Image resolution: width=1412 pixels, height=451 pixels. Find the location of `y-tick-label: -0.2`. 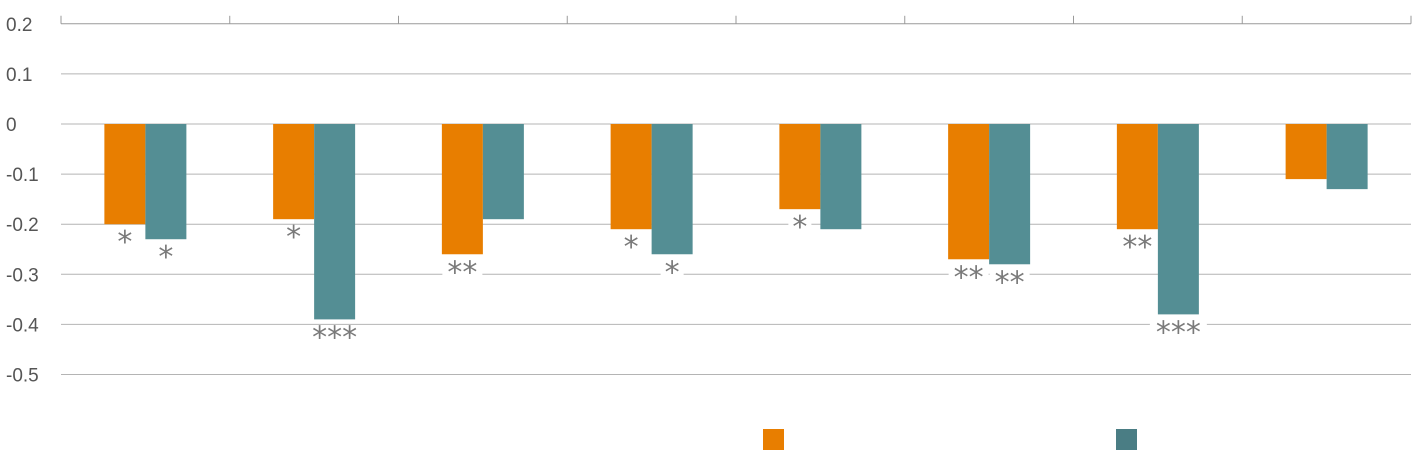

y-tick-label: -0.2 is located at coordinates (22, 225).